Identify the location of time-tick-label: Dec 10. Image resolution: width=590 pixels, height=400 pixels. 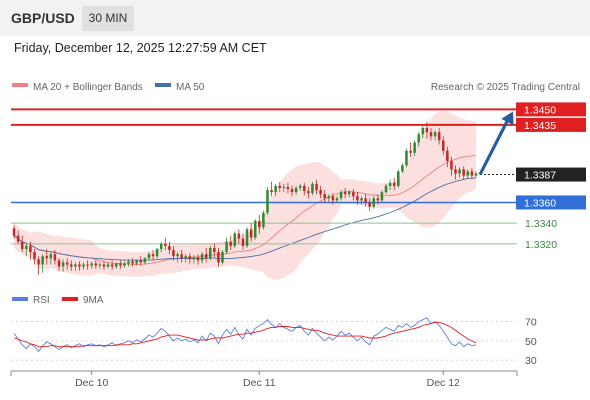
(91, 383).